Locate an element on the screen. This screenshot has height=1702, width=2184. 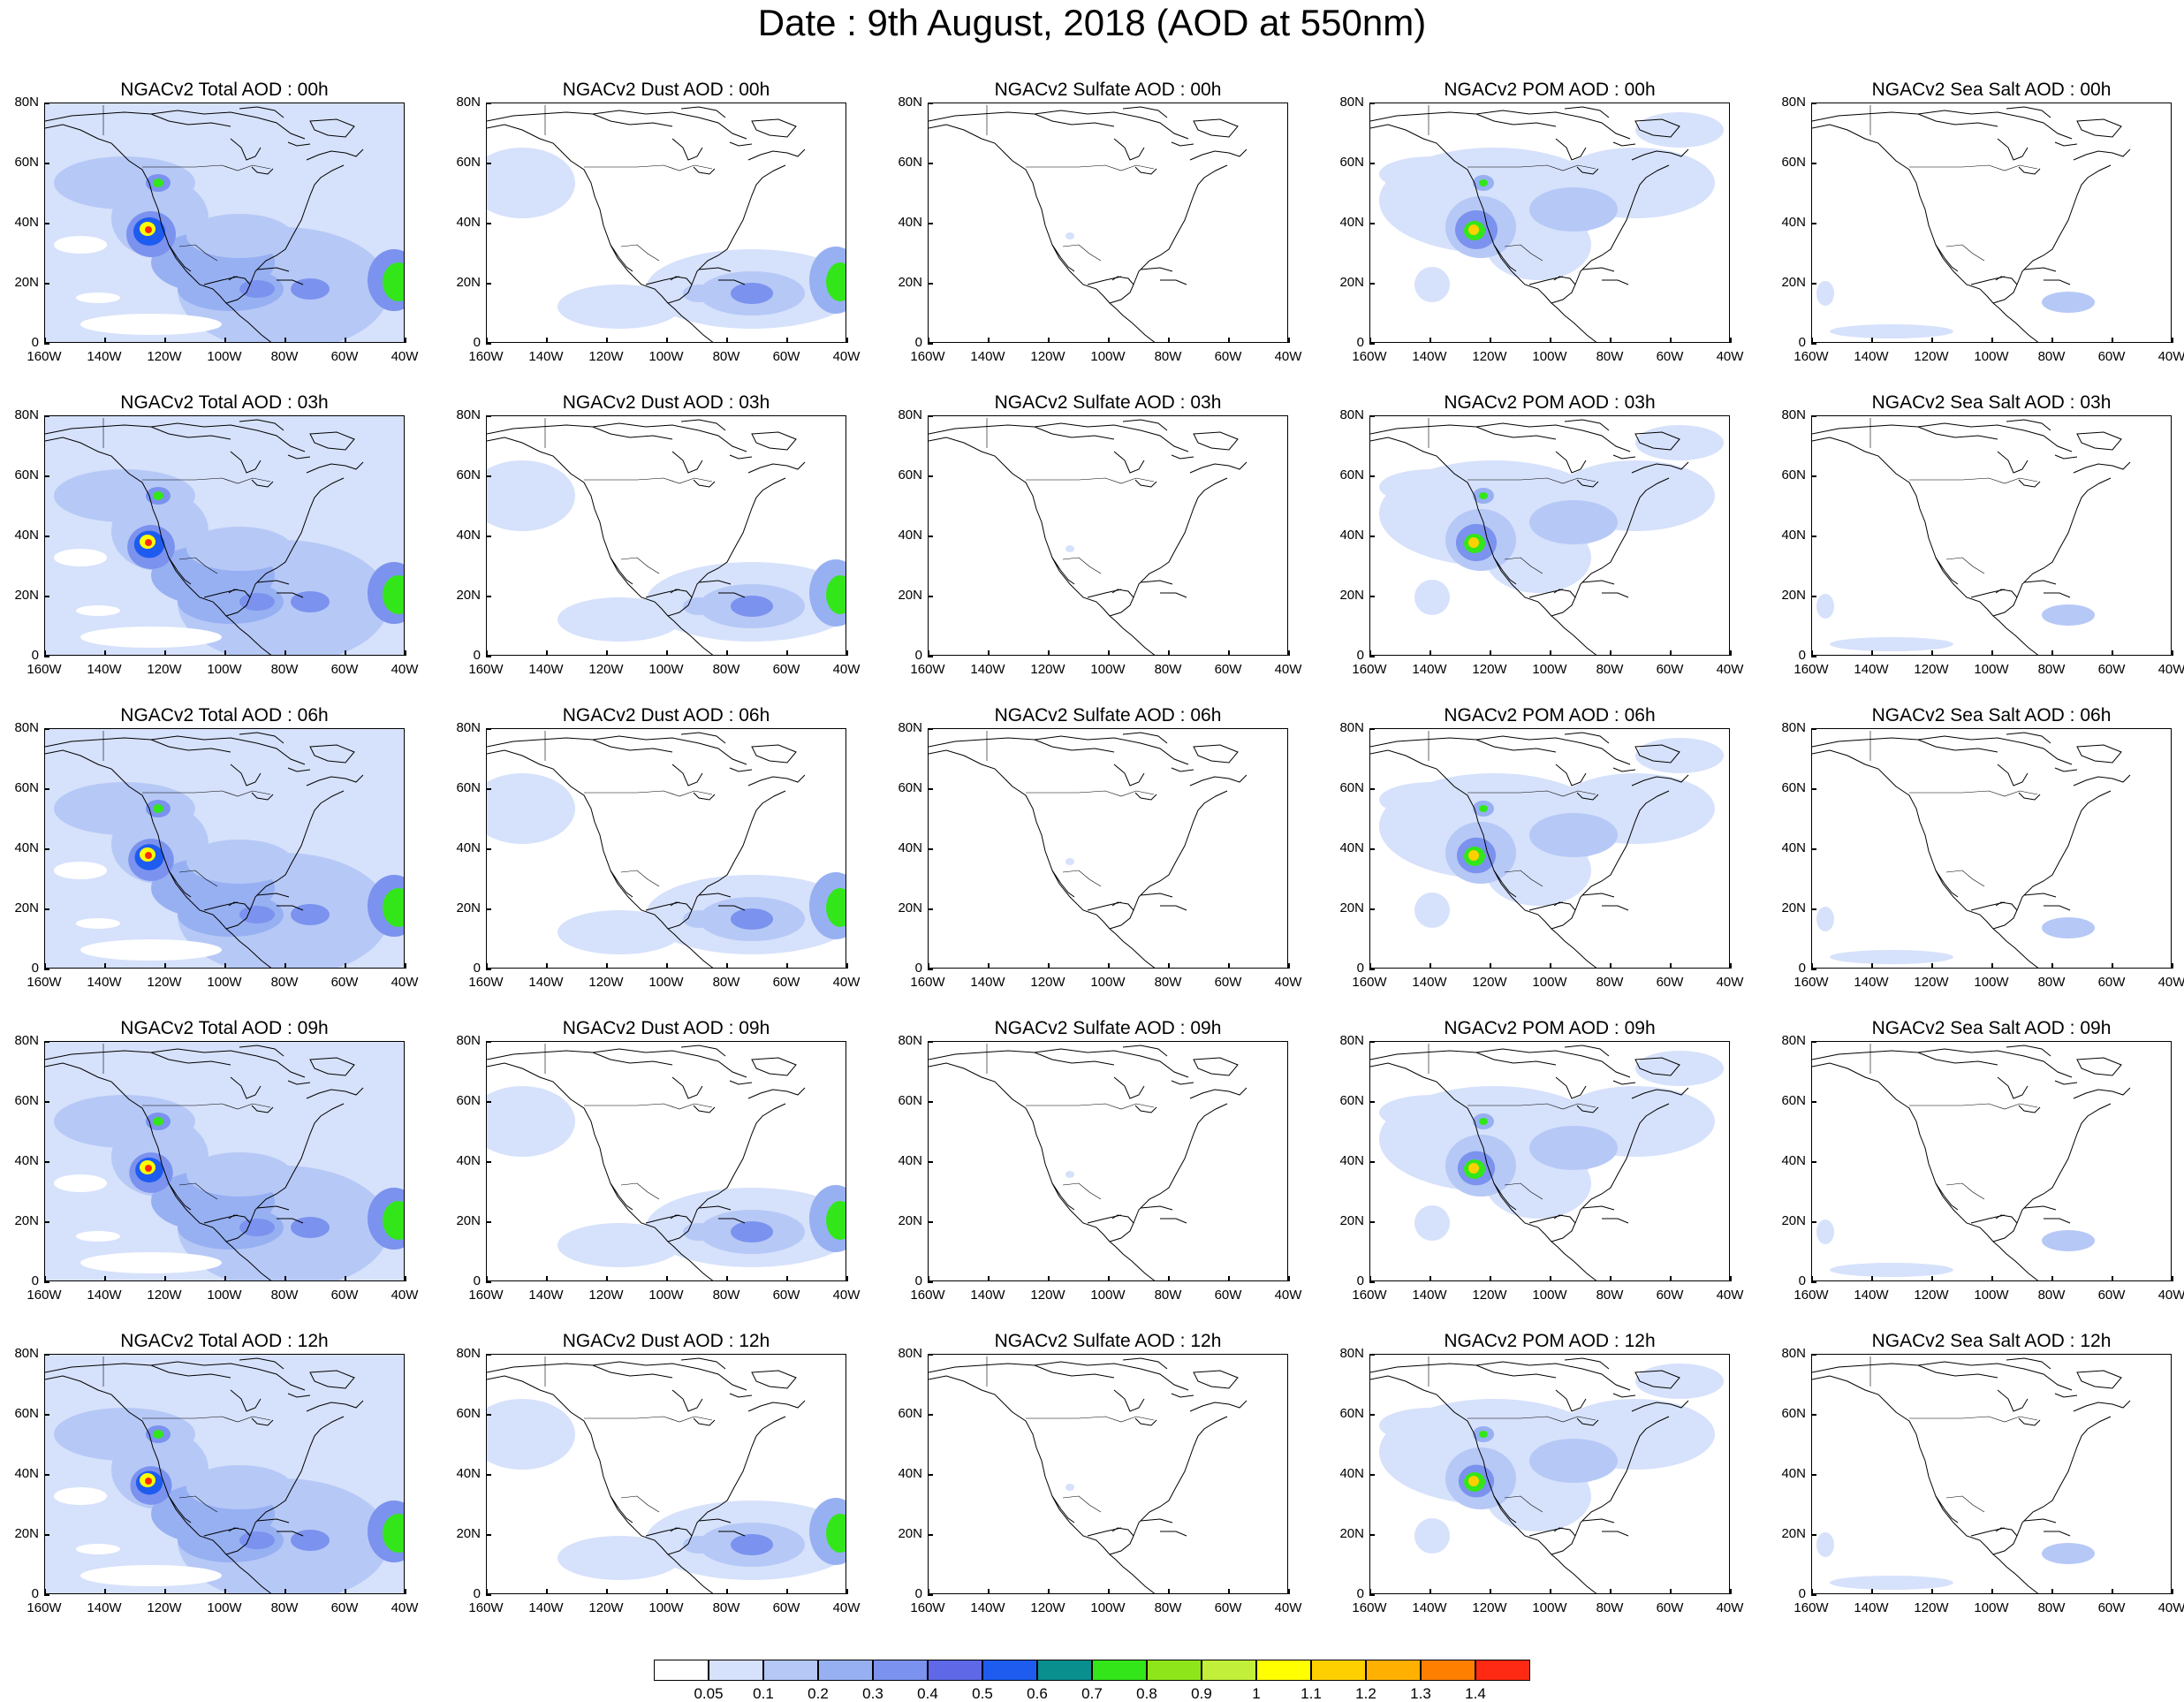
colorbar-label: 0.05 is located at coordinates (709, 1693).